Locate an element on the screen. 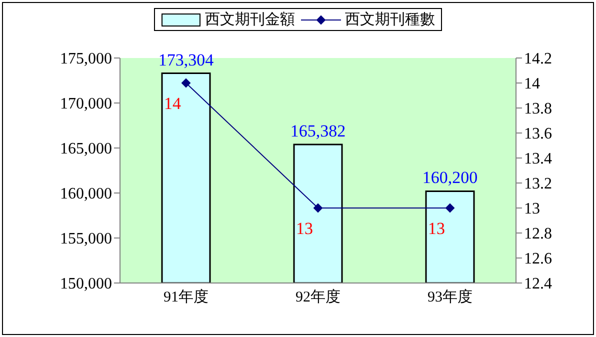 The width and height of the screenshot is (596, 337). y-tick-label: 175,000 is located at coordinates (86, 59).